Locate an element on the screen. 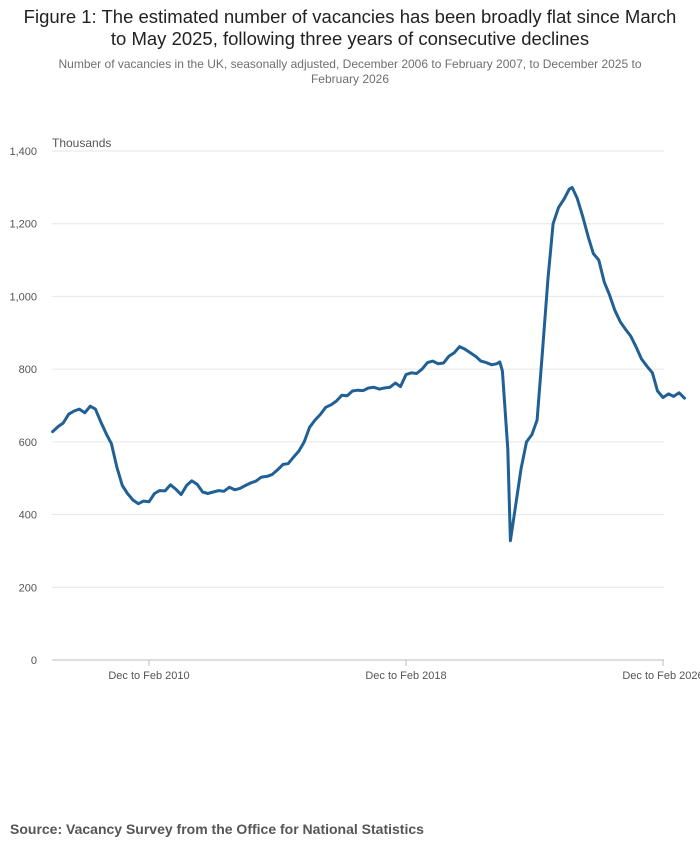 This screenshot has height=857, width=700. x-tick-label: Dec to Feb 2010 is located at coordinates (148, 676).